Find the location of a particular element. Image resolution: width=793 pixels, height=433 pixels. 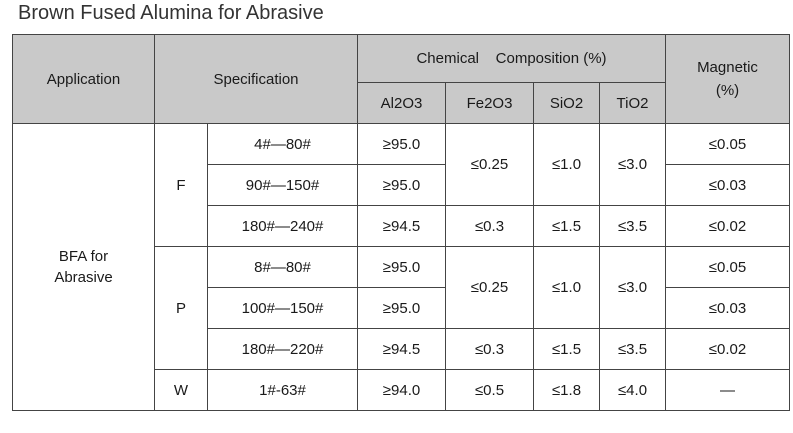

tio2-cell: ≤4.0 is located at coordinates (632, 390).